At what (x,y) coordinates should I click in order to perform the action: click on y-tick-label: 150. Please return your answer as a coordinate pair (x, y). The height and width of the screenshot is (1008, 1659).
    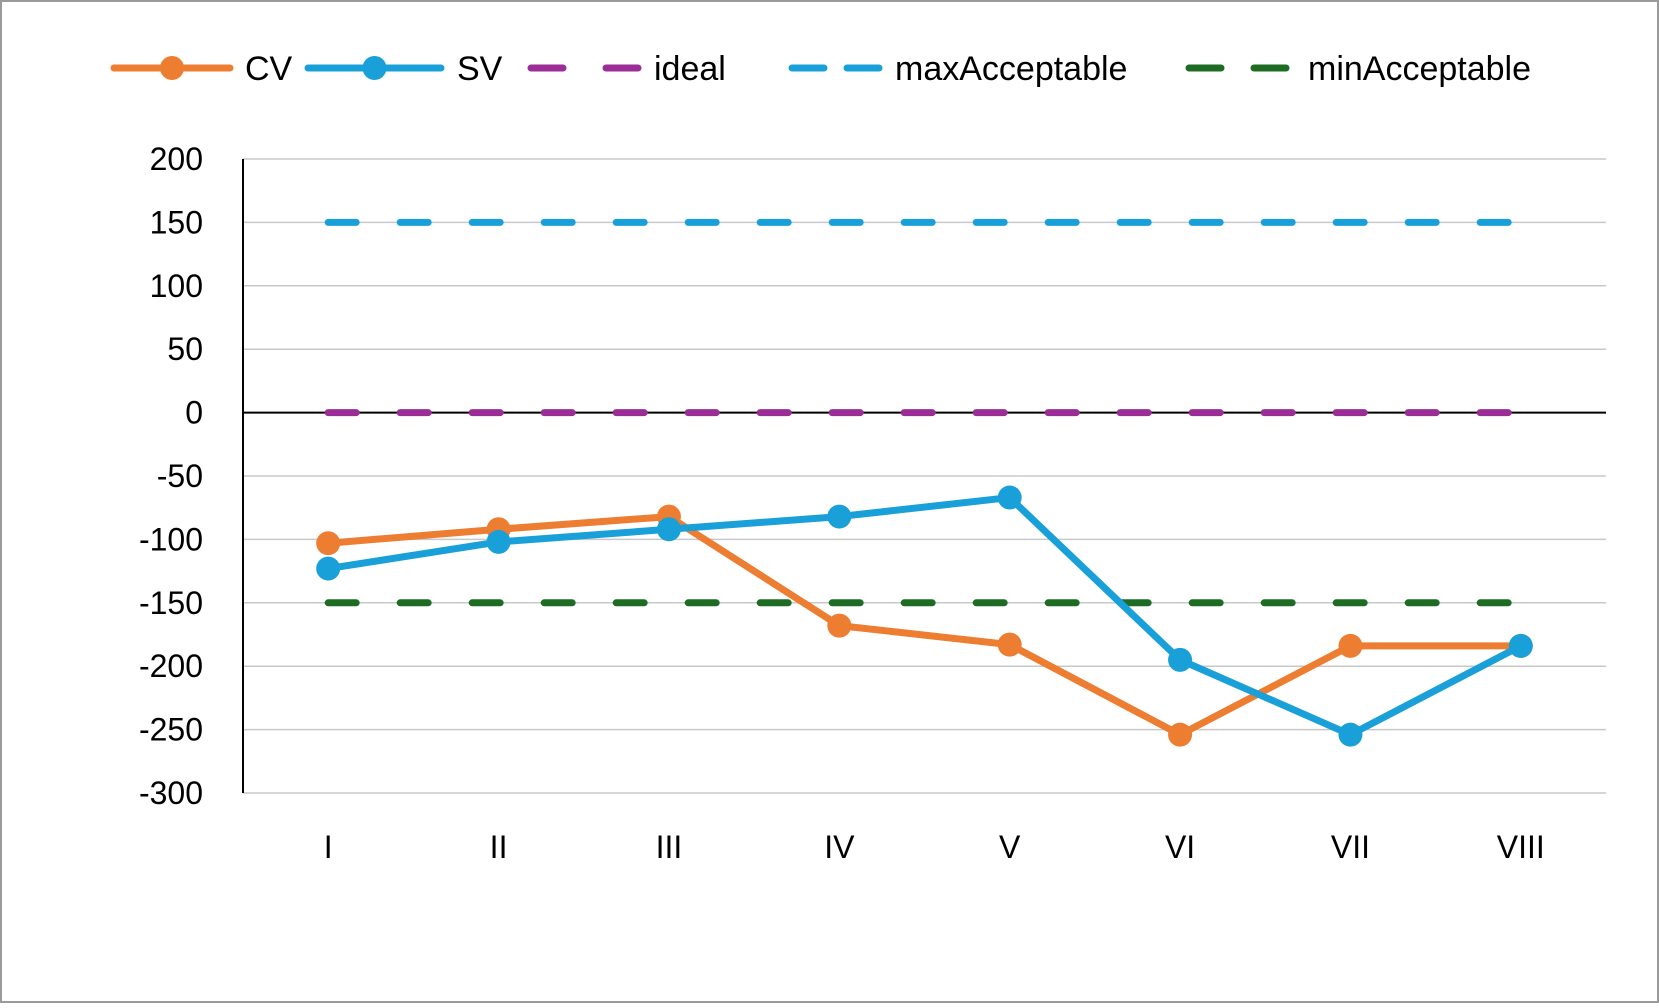
    Looking at the image, I should click on (176, 222).